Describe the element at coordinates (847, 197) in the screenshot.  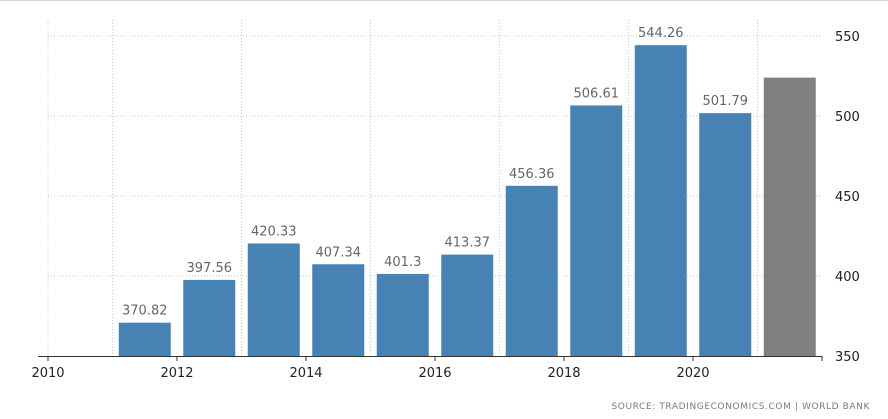
I see `y-tick-label: 450` at that location.